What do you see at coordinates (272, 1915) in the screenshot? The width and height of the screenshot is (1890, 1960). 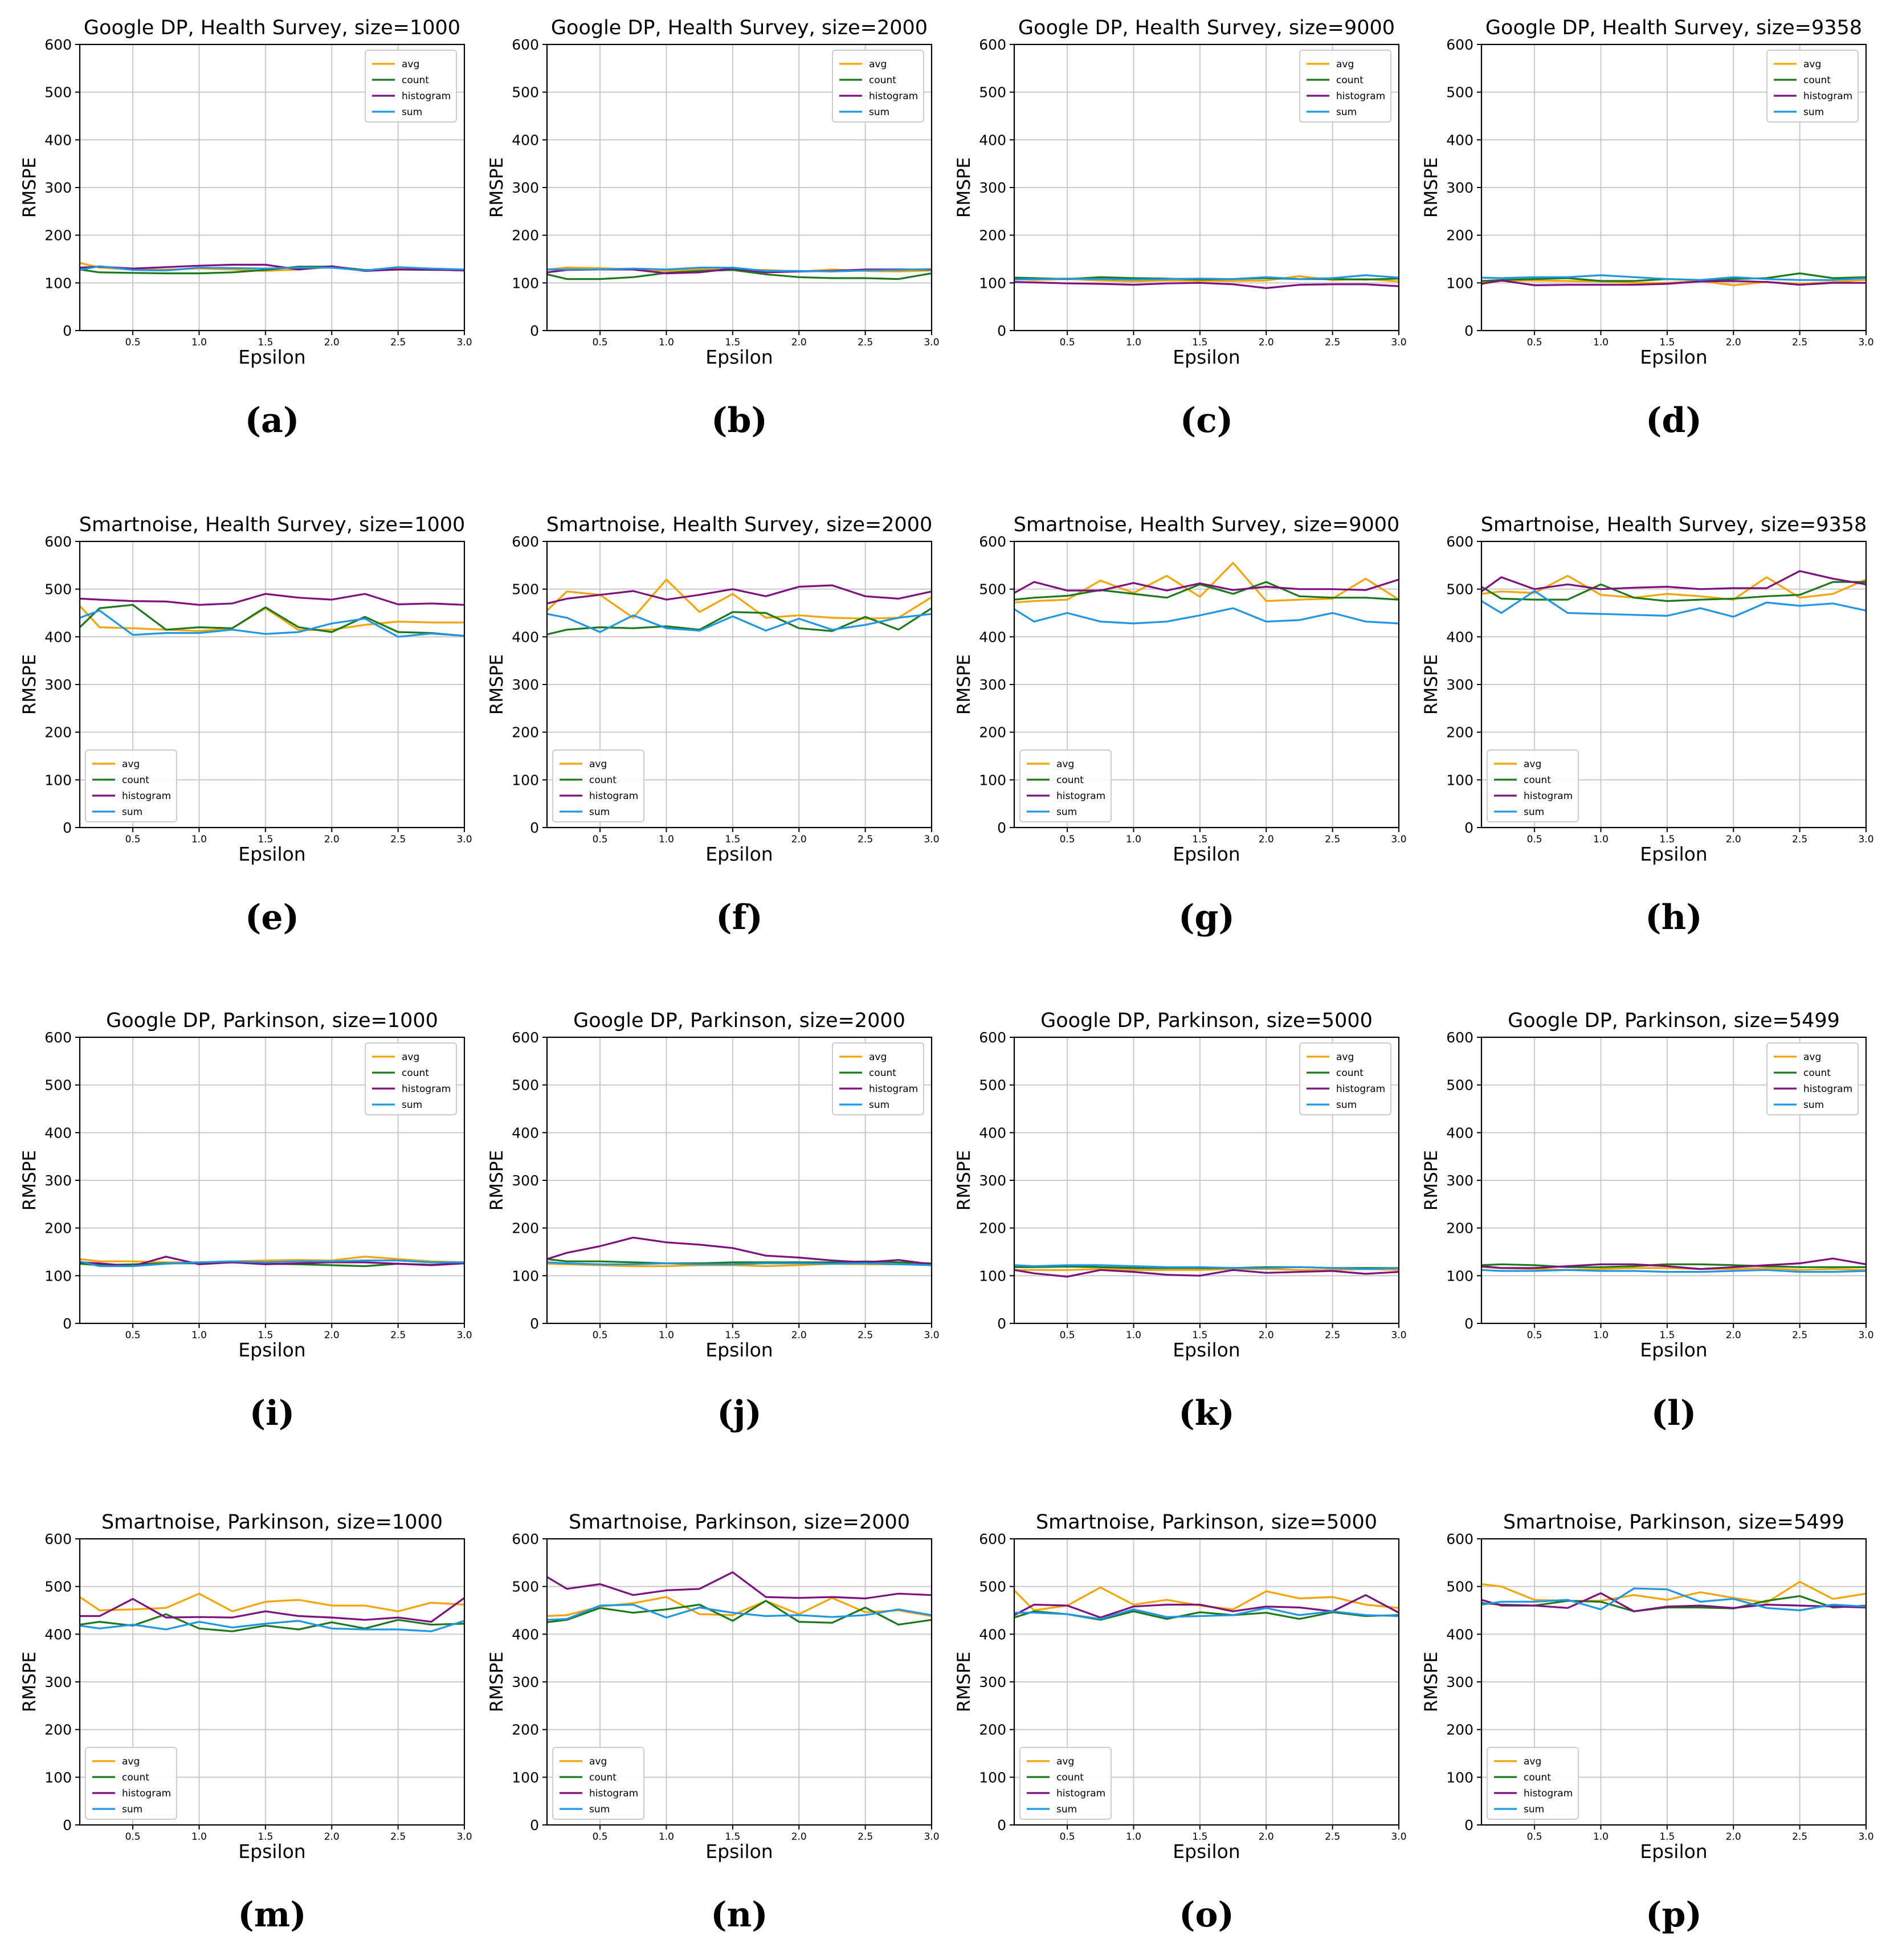 I see `subfigure-caption: (m)` at bounding box center [272, 1915].